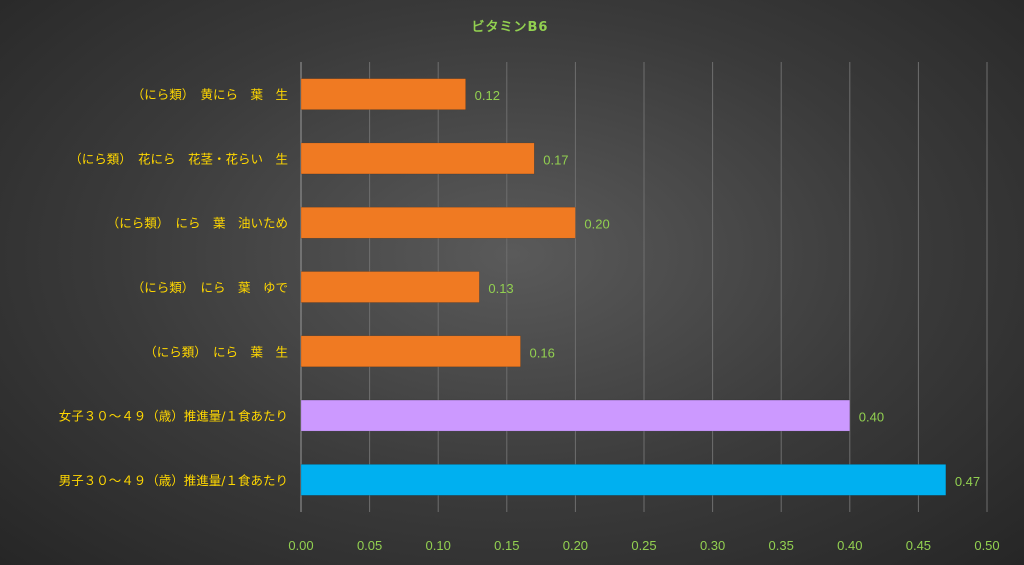 The image size is (1024, 565). Describe the element at coordinates (596, 224) in the screenshot. I see `data-label: 0.20` at that location.